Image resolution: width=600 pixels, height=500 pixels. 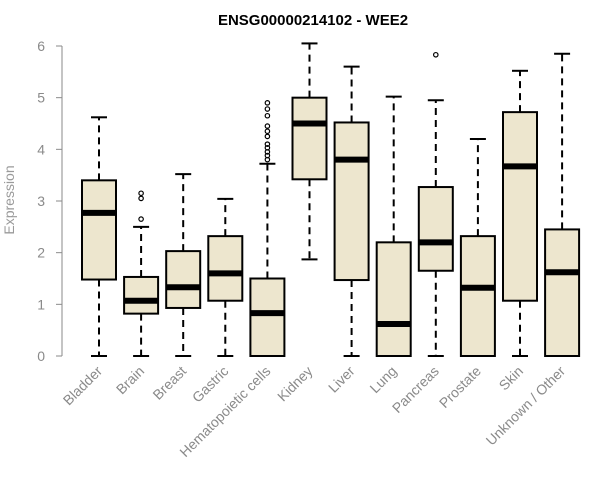 I want to click on box-liver, so click(x=351, y=211).